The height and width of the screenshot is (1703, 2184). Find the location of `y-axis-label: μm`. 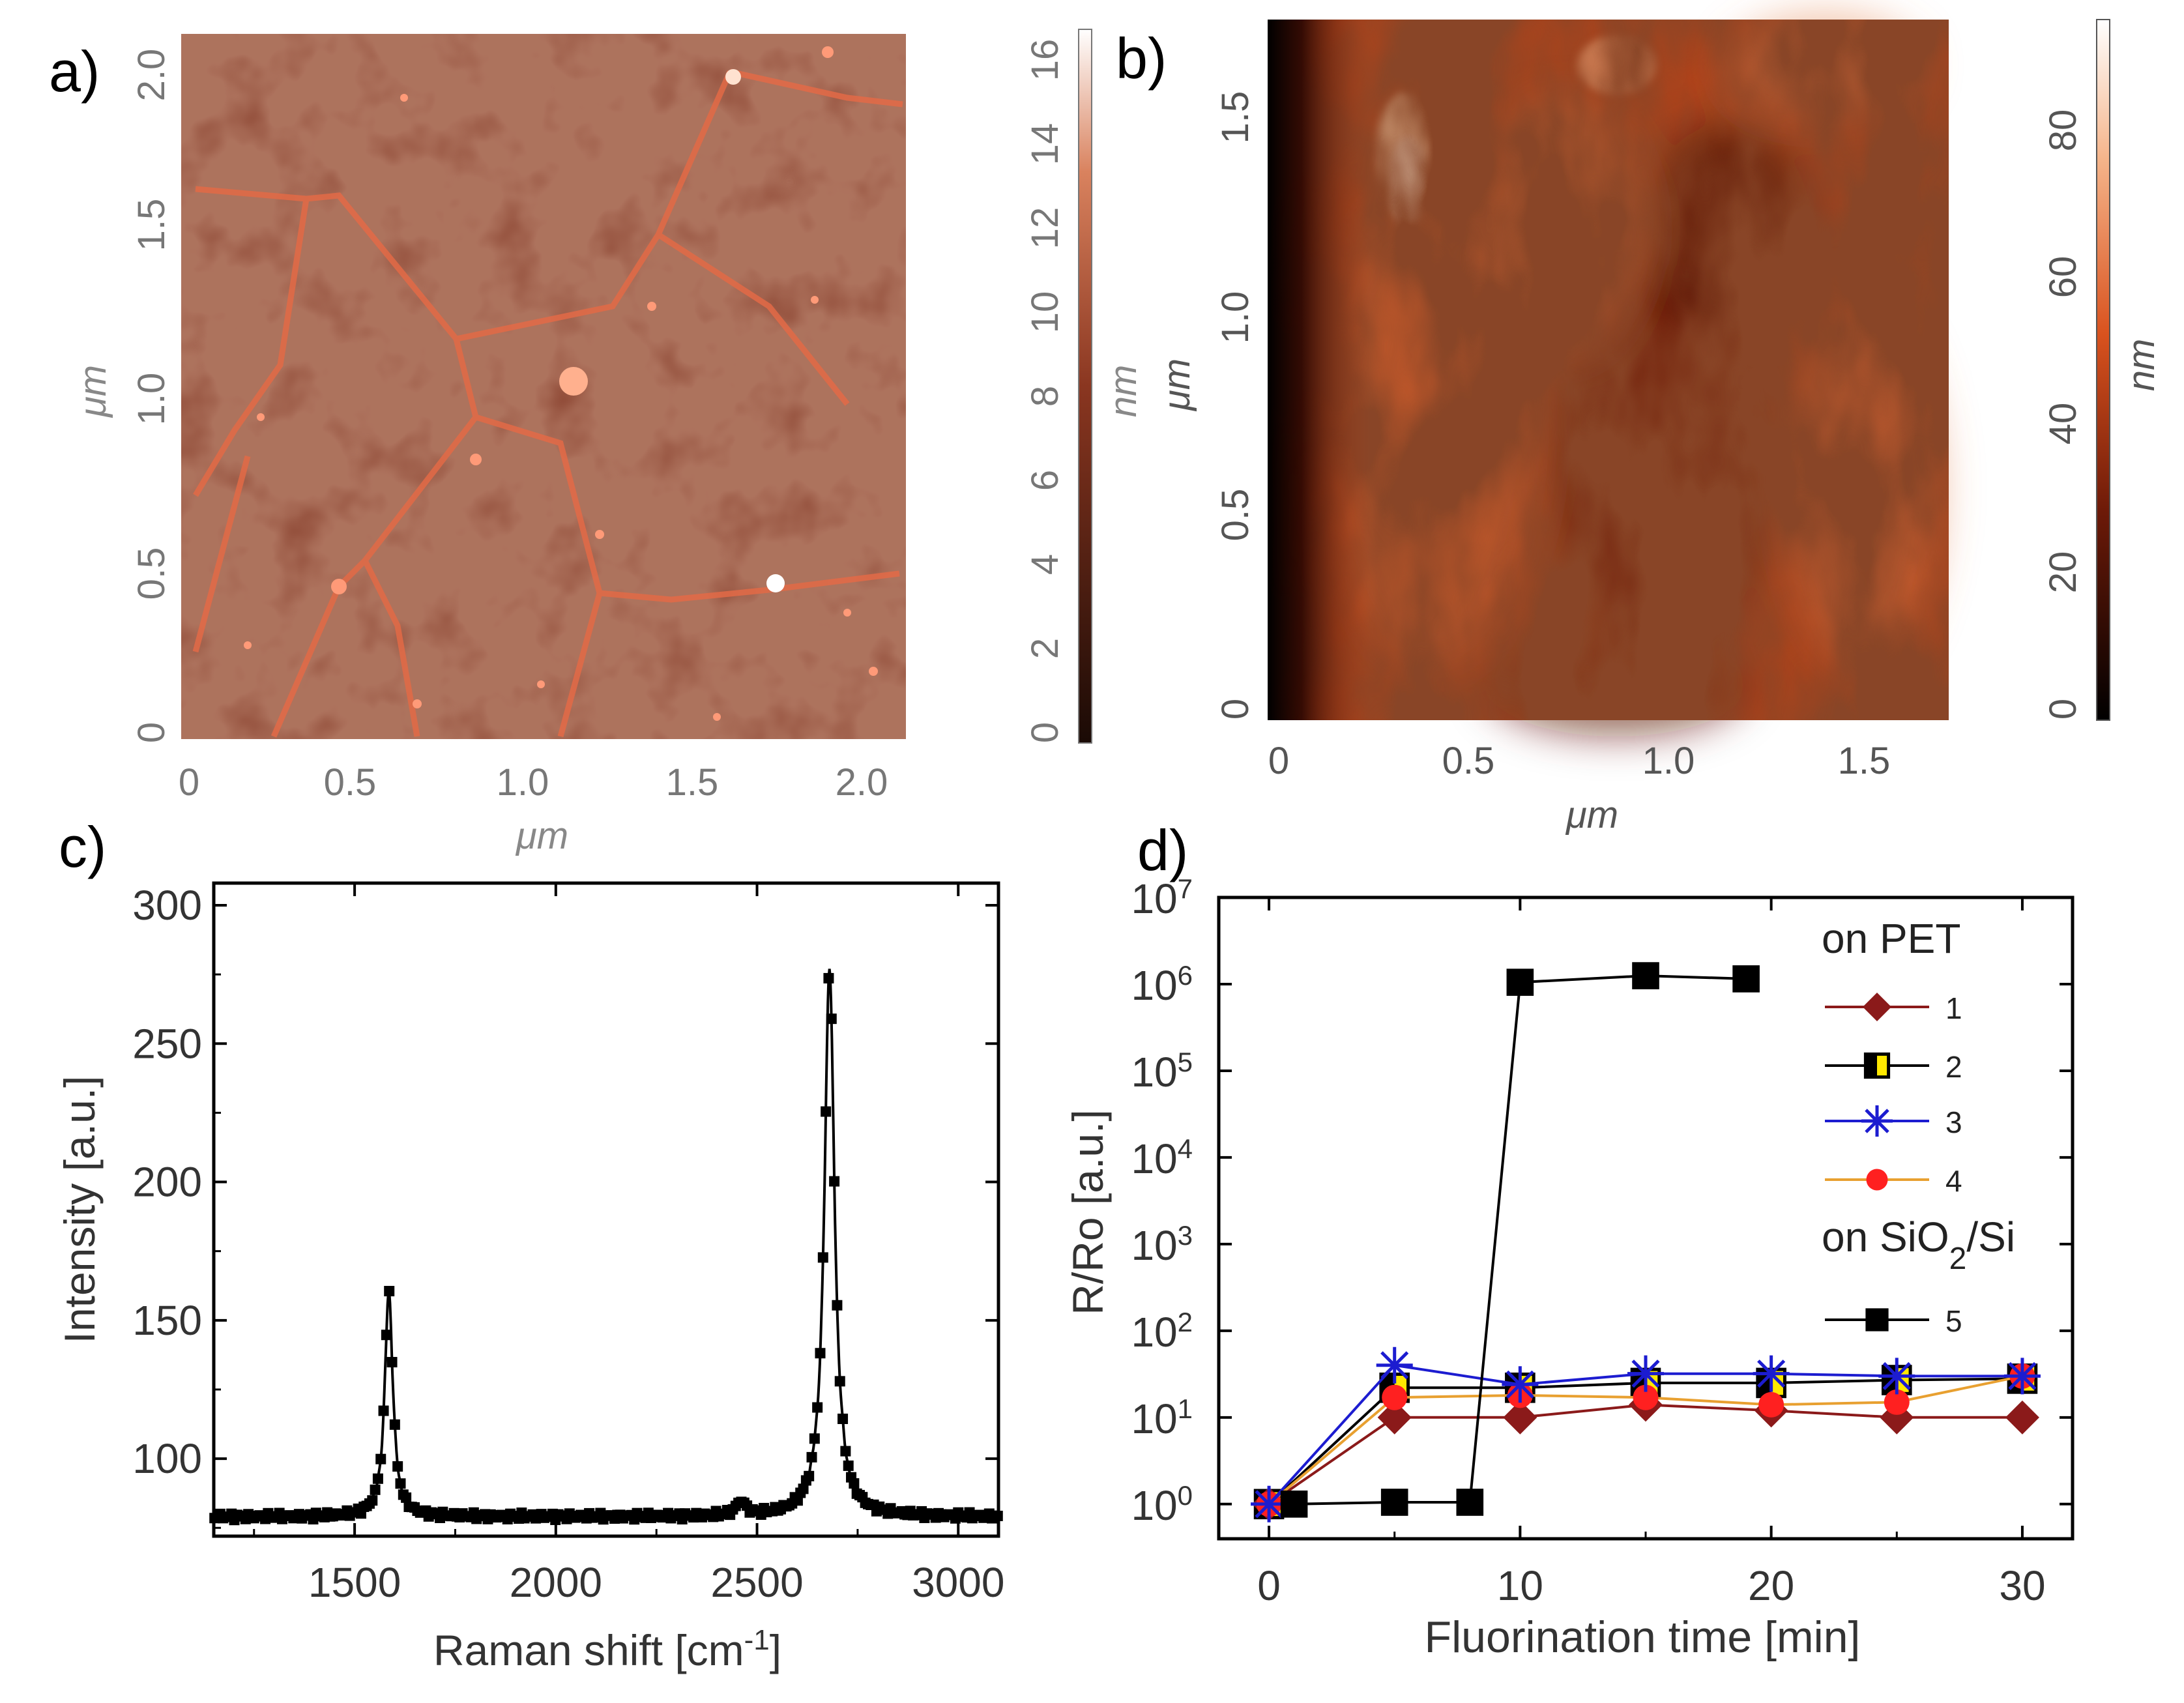

y-axis-label: μm is located at coordinates (1177, 385).